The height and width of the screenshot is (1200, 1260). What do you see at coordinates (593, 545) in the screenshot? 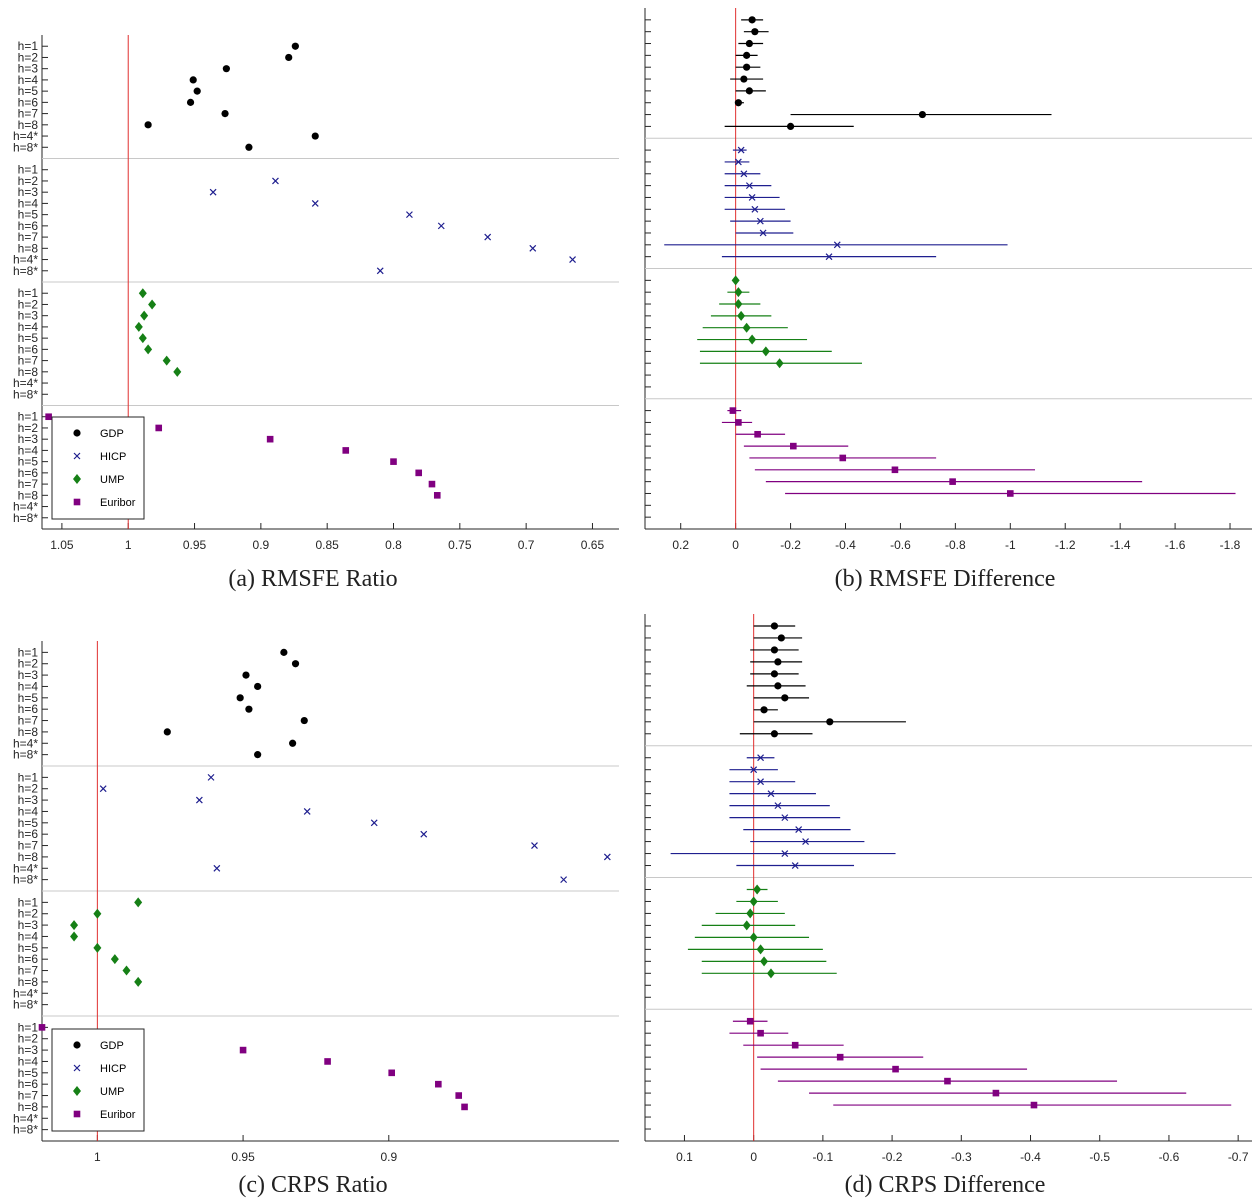
I see `x-tick-label: 0.65` at bounding box center [593, 545].